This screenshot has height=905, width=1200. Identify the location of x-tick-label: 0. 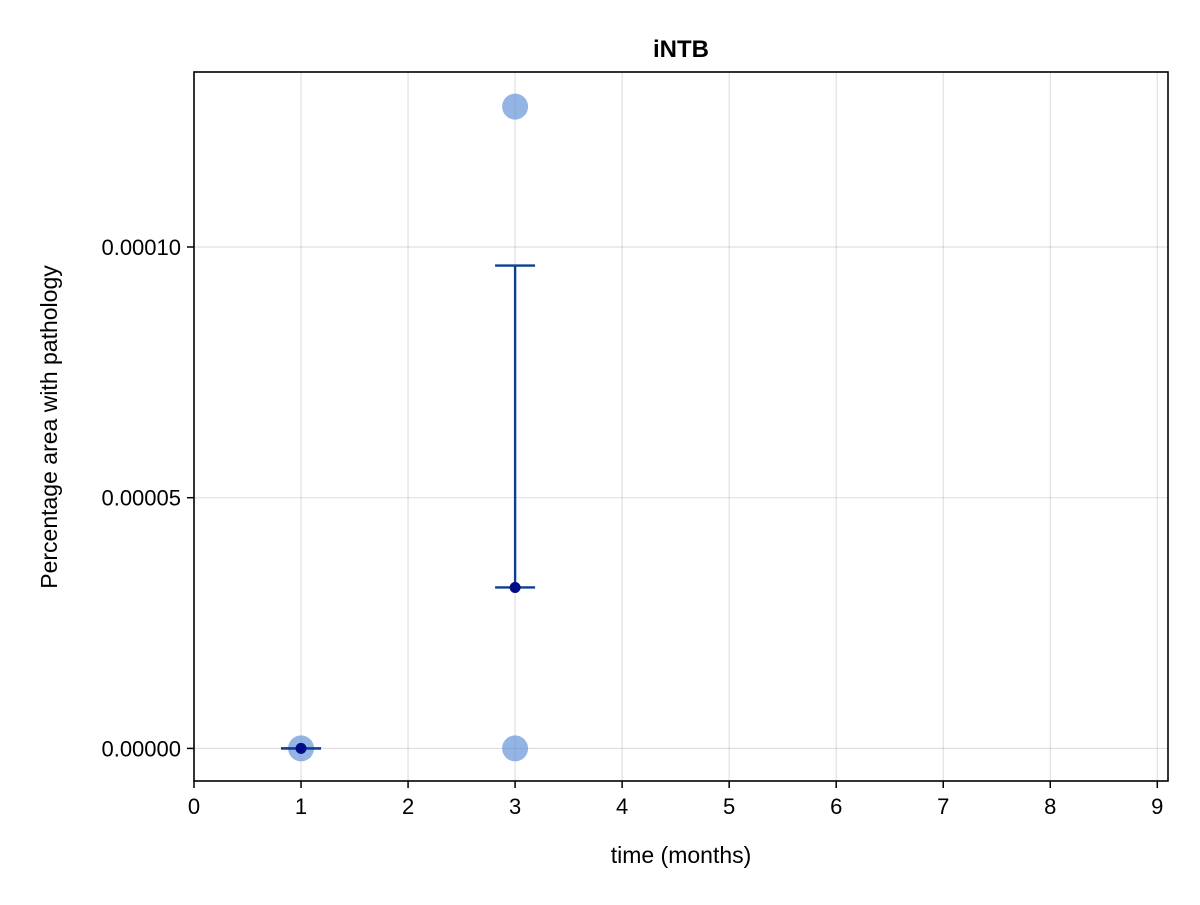
(194, 806).